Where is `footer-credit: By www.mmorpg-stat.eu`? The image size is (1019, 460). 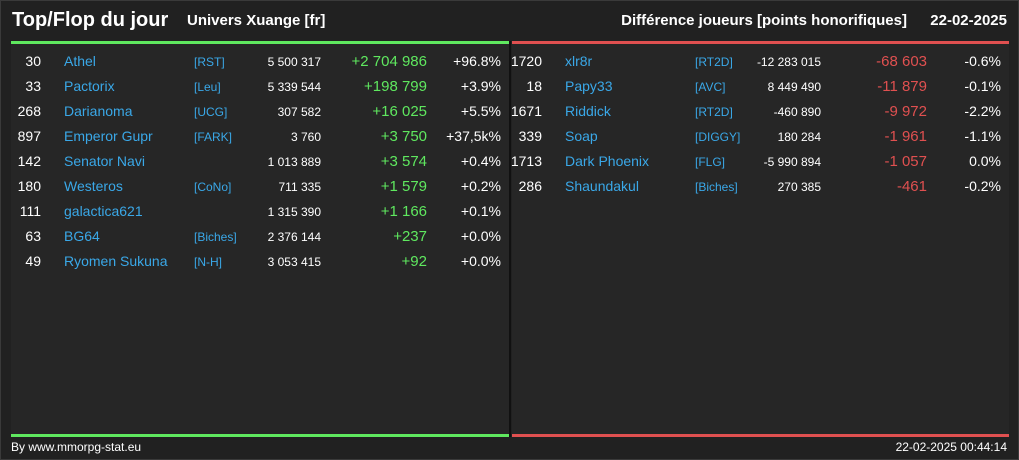 footer-credit: By www.mmorpg-stat.eu is located at coordinates (76, 447).